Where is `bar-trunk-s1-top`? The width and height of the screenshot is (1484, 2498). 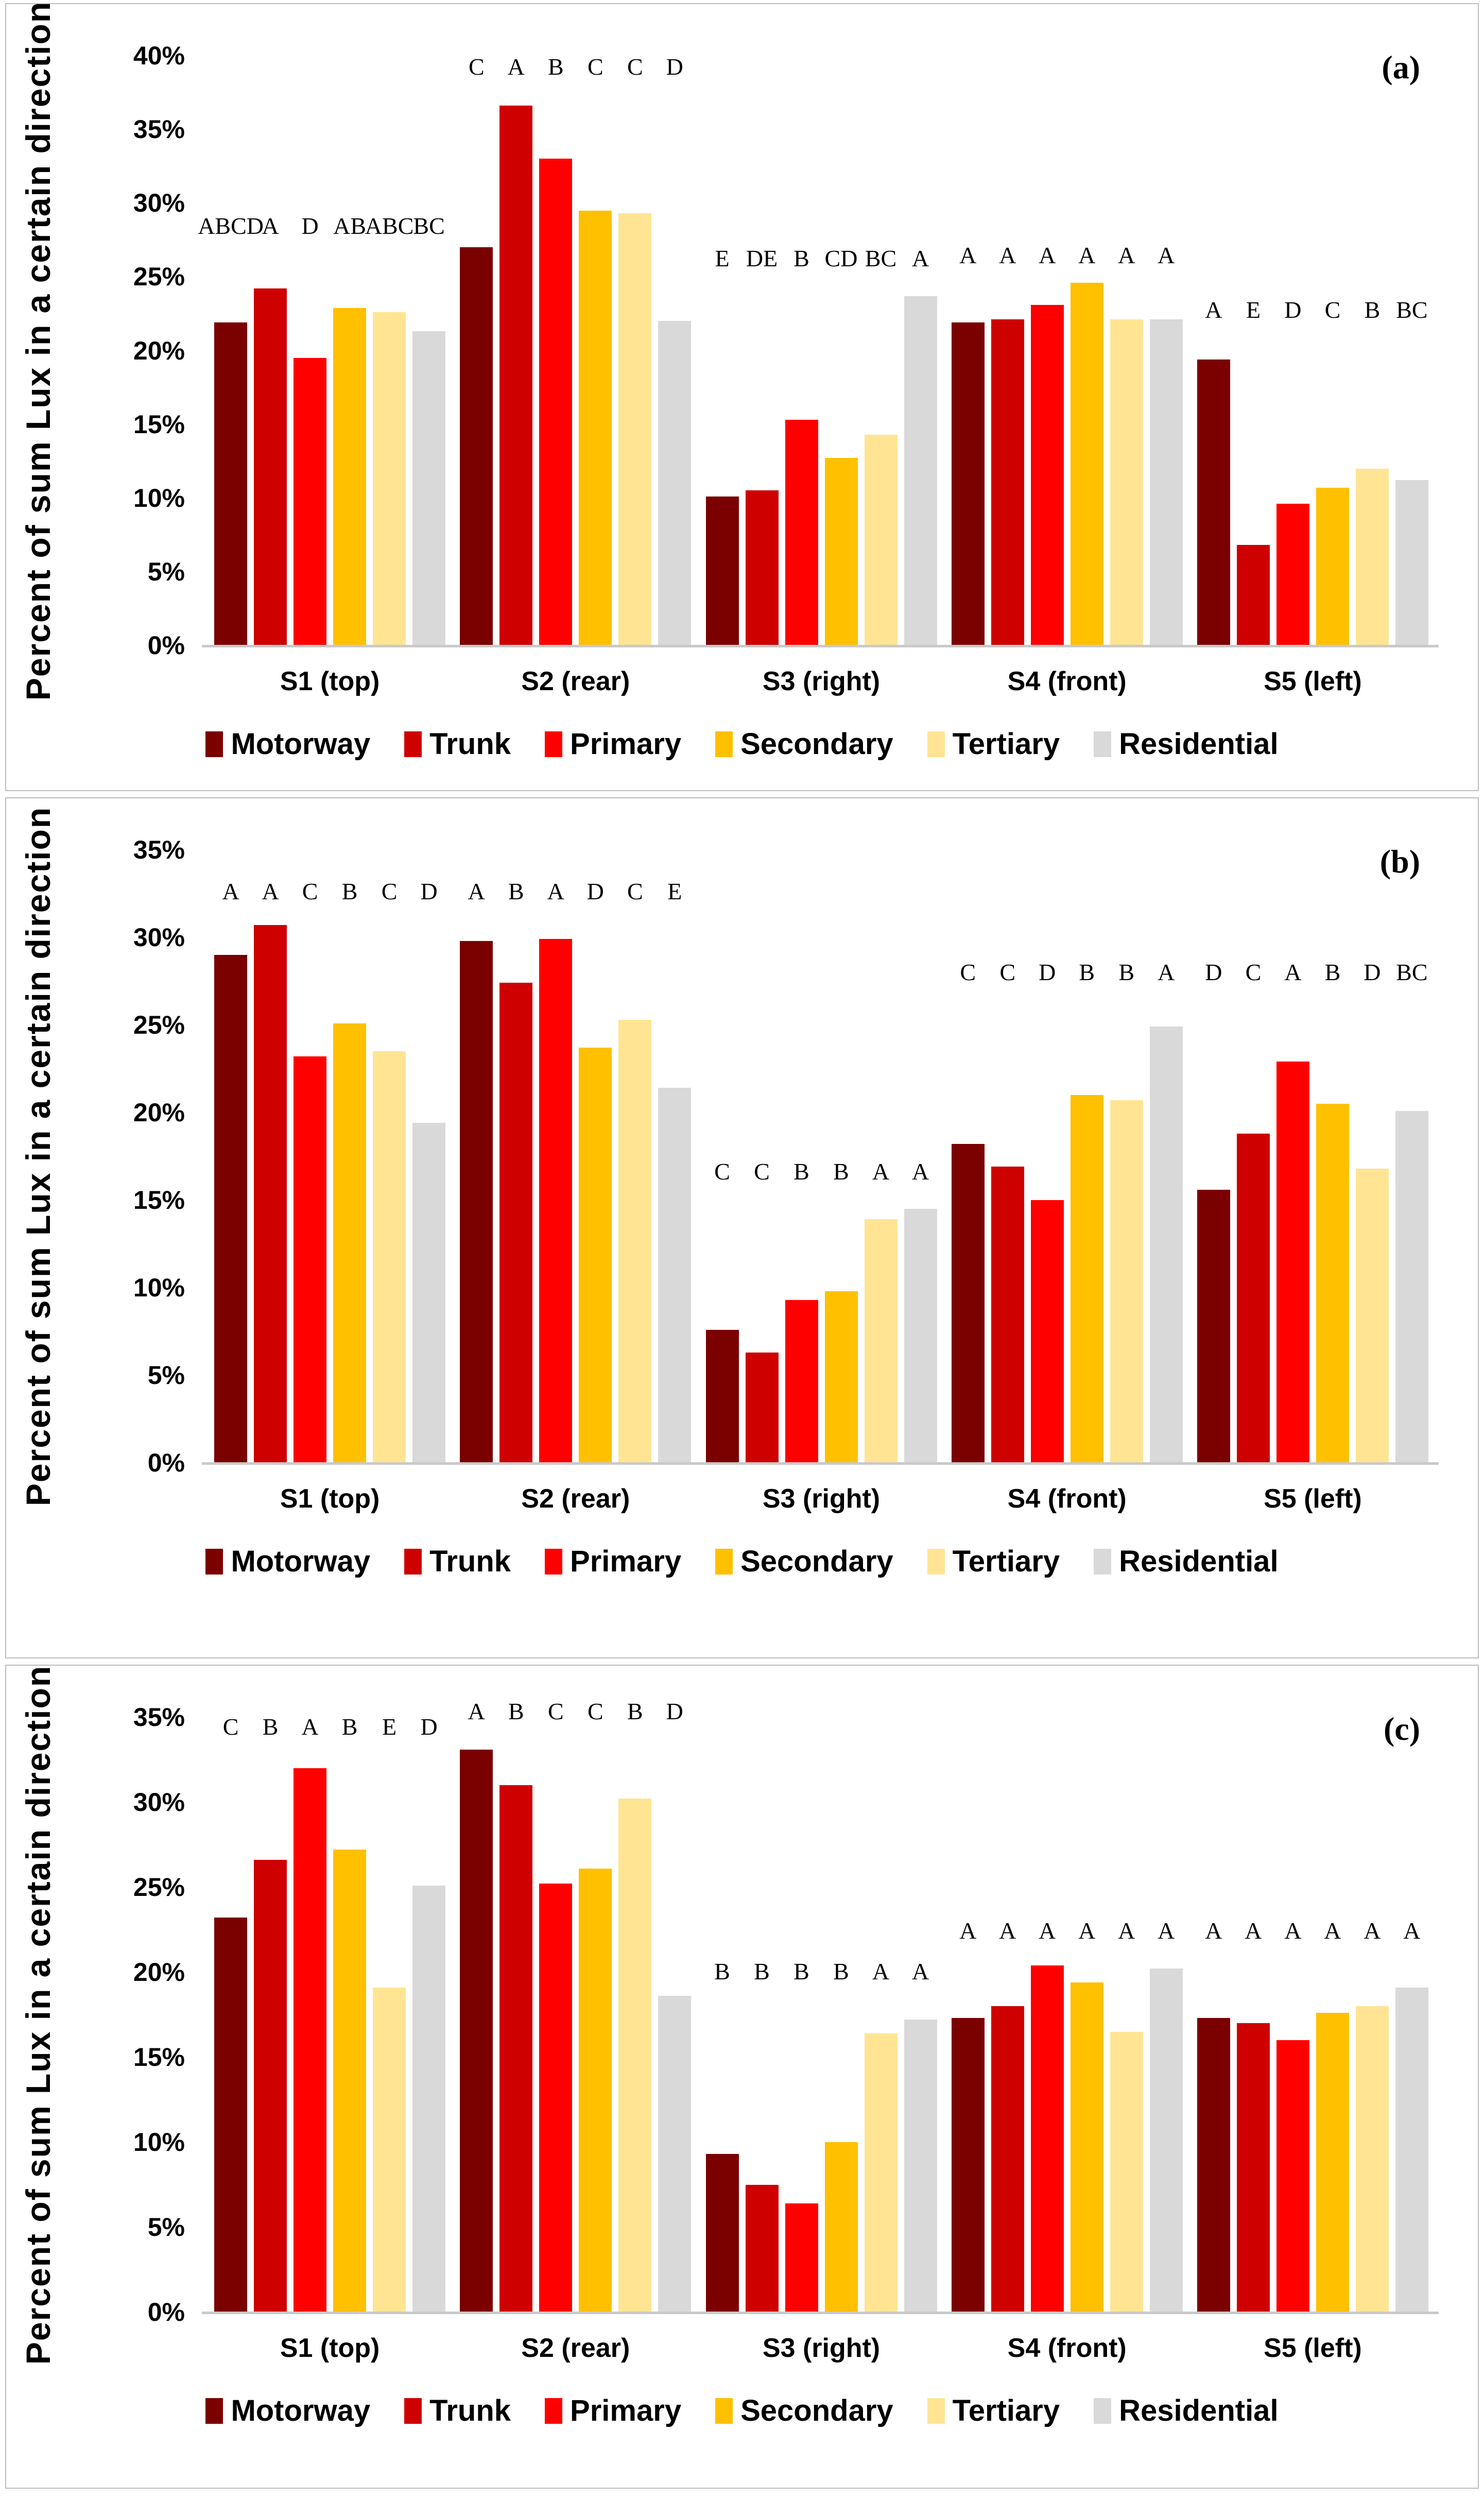 bar-trunk-s1-top is located at coordinates (270, 466).